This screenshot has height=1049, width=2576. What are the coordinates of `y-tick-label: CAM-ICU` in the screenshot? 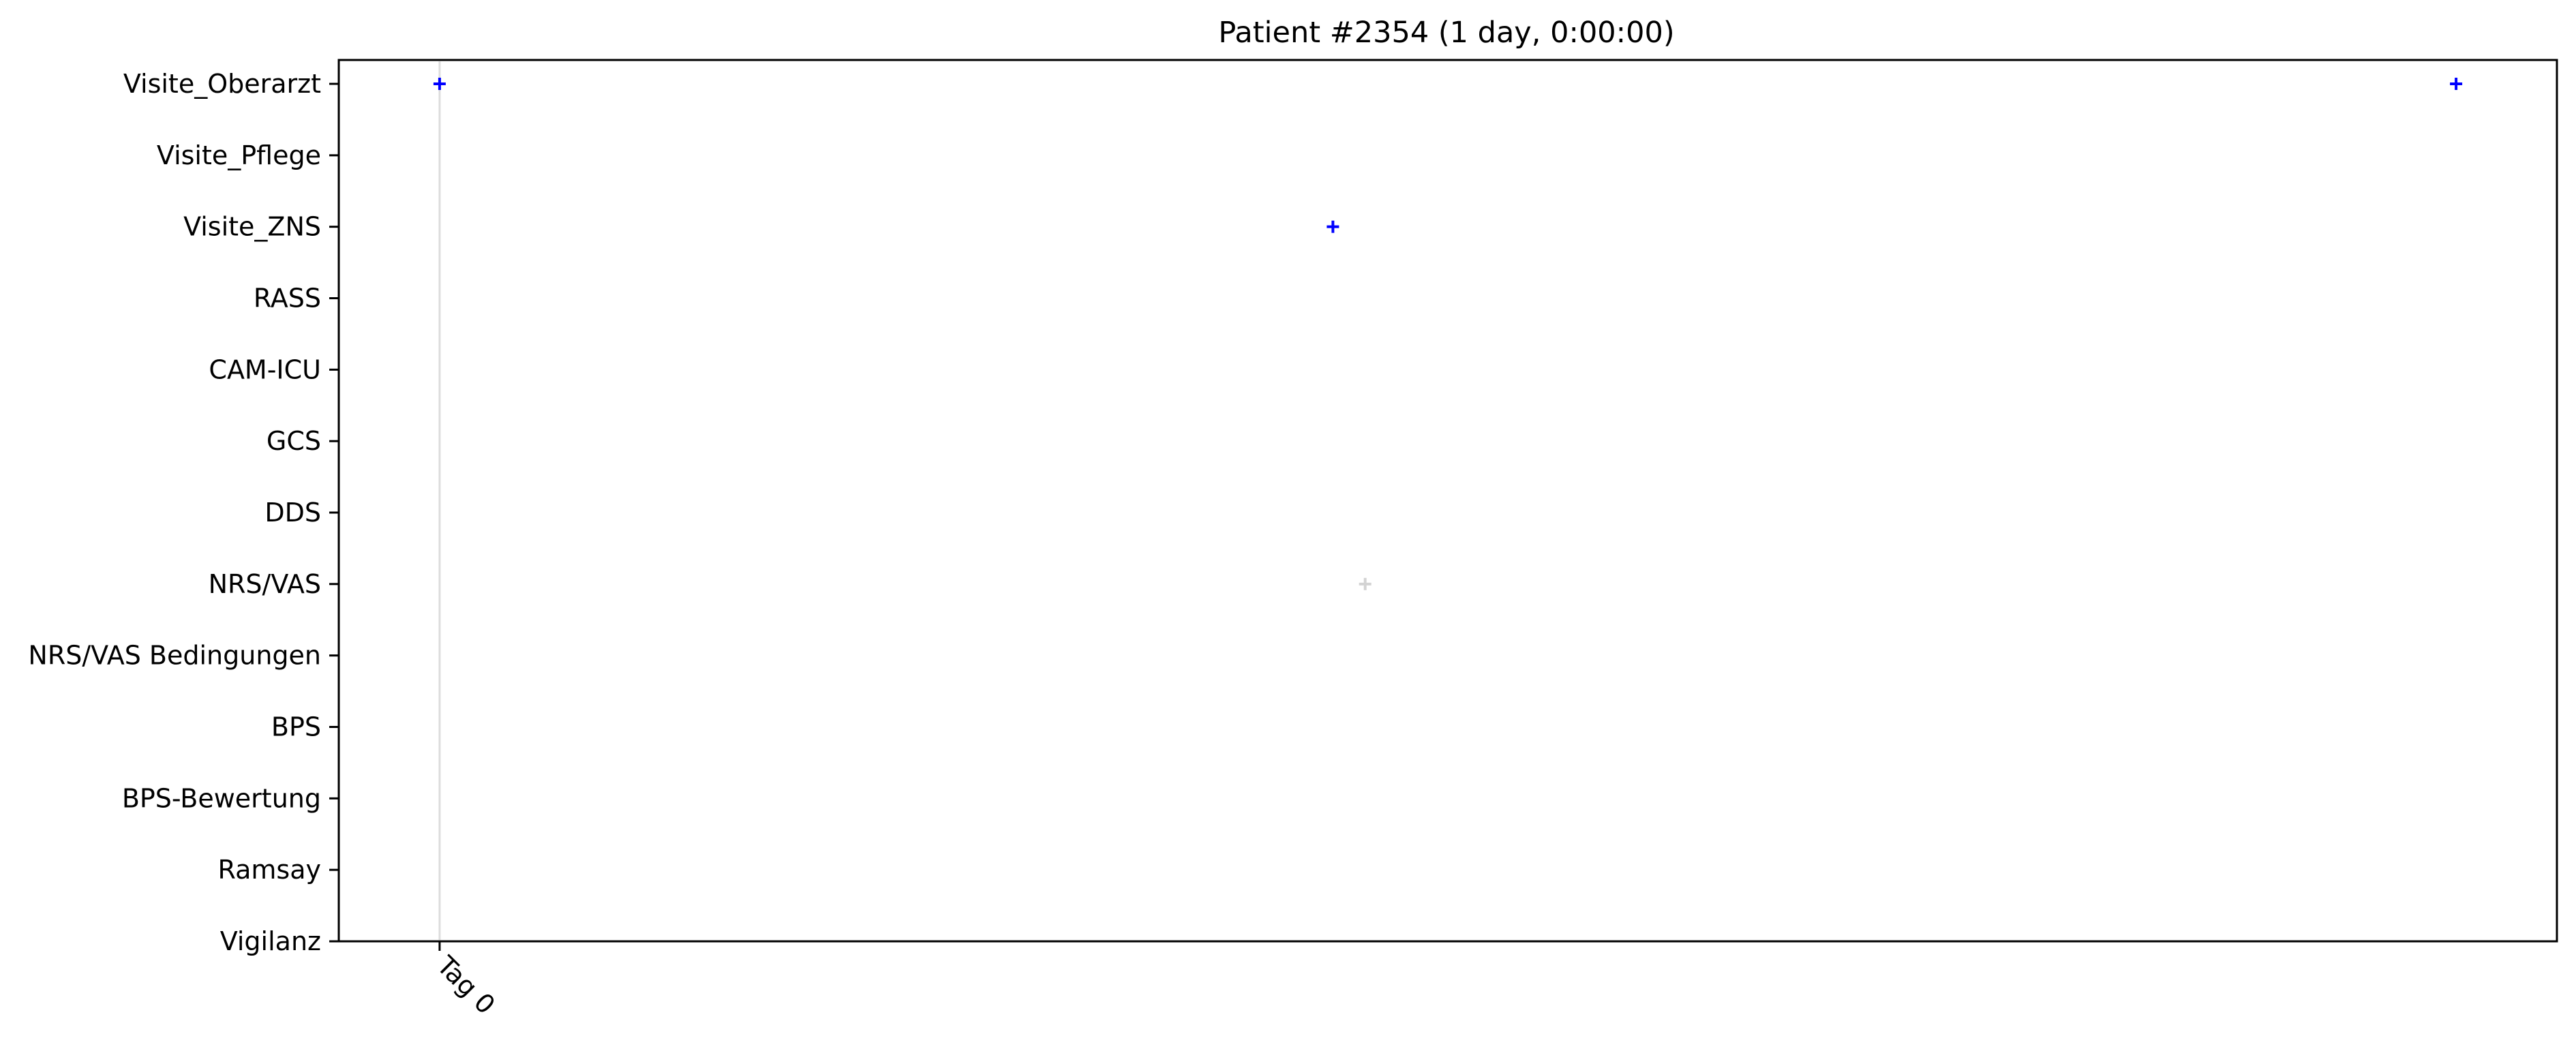 It's located at (265, 369).